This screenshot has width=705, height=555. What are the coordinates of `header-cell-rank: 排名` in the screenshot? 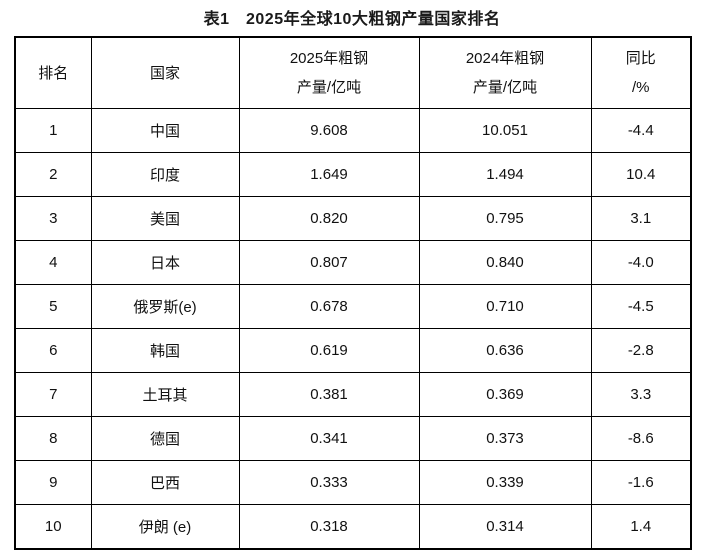 It's located at (53, 72).